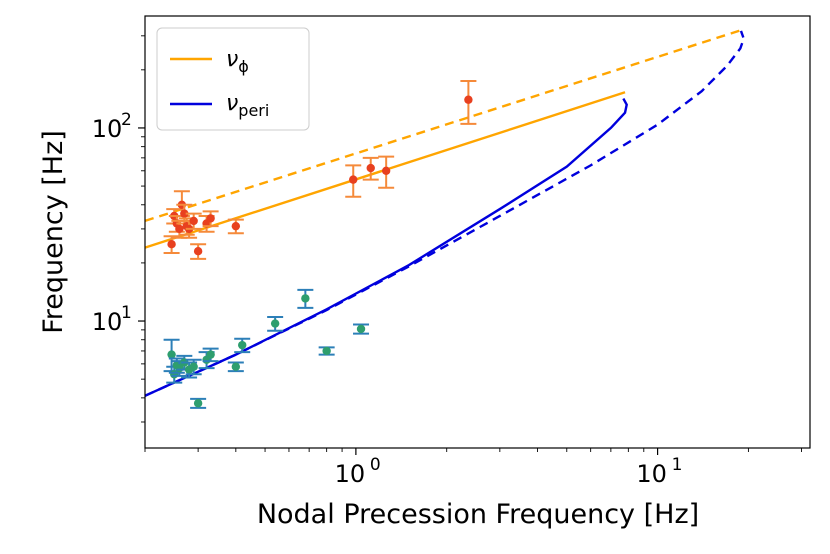 The width and height of the screenshot is (830, 554). What do you see at coordinates (53, 232) in the screenshot?
I see `y-axis-label: Frequency [Hz]` at bounding box center [53, 232].